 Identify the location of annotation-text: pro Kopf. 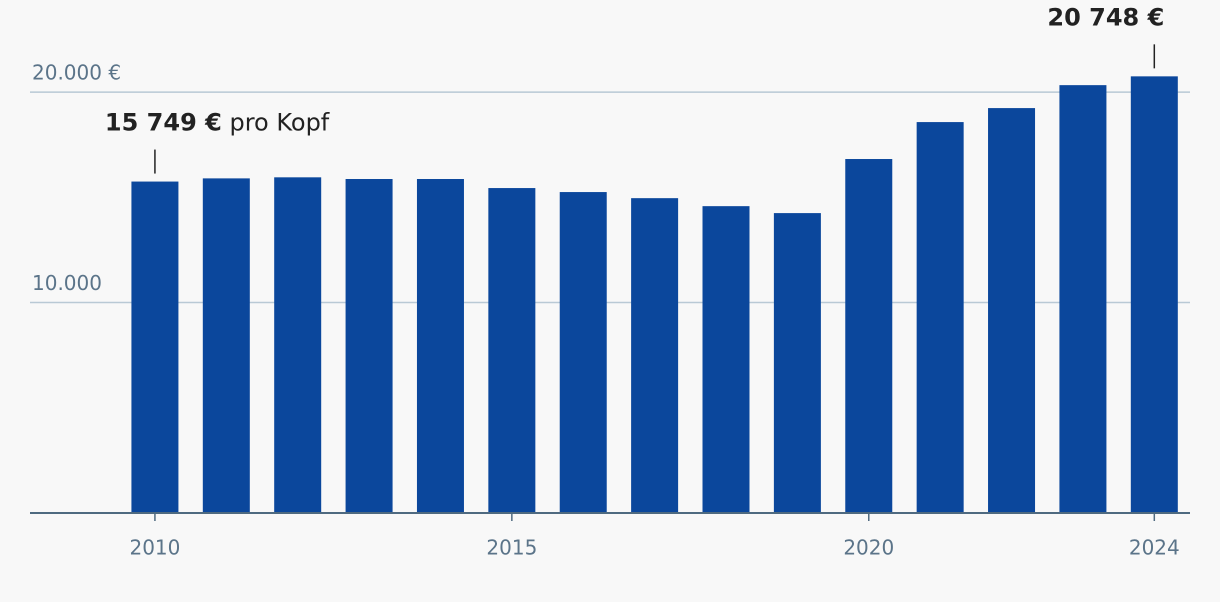
(276, 123).